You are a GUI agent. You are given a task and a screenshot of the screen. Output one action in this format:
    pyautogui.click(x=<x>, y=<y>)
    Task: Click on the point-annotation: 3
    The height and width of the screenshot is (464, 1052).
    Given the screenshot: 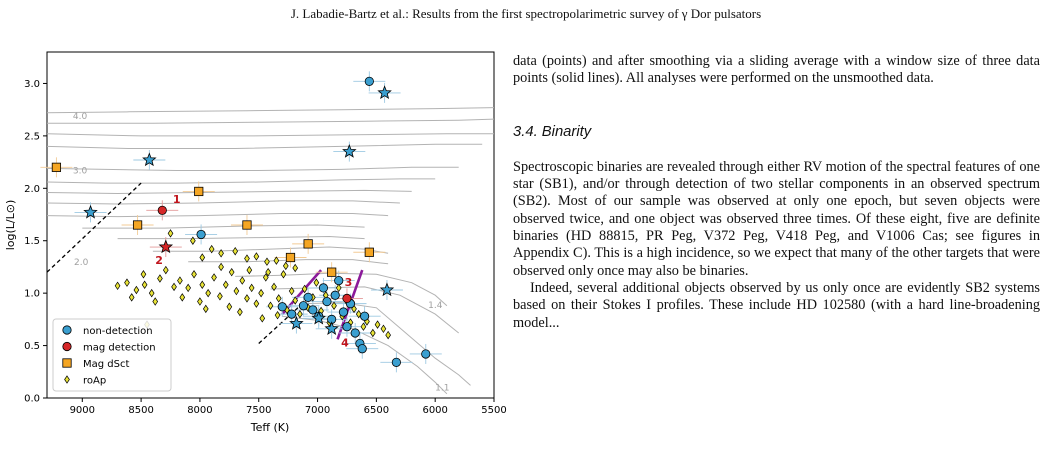 What is the action you would take?
    pyautogui.click(x=349, y=282)
    